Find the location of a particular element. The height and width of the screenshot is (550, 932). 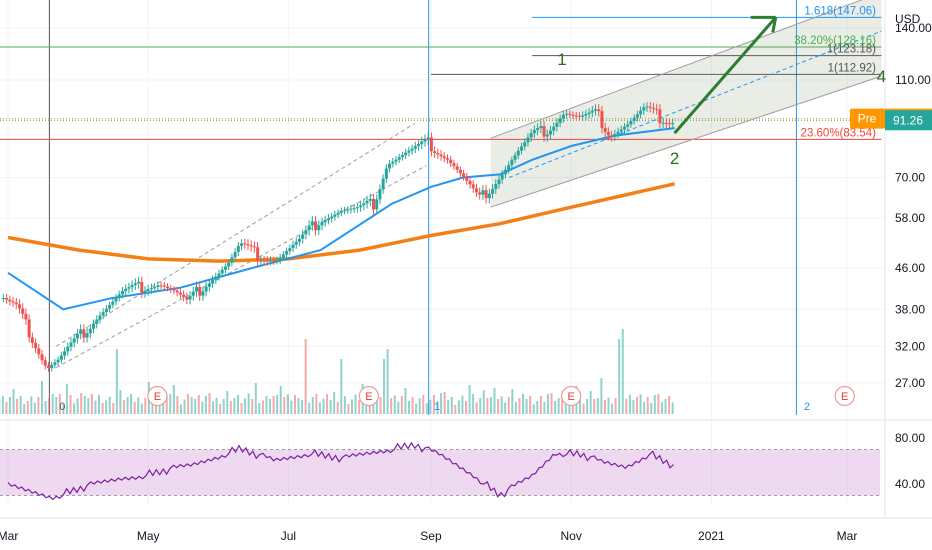

earnings-marker-label: E is located at coordinates (570, 397).